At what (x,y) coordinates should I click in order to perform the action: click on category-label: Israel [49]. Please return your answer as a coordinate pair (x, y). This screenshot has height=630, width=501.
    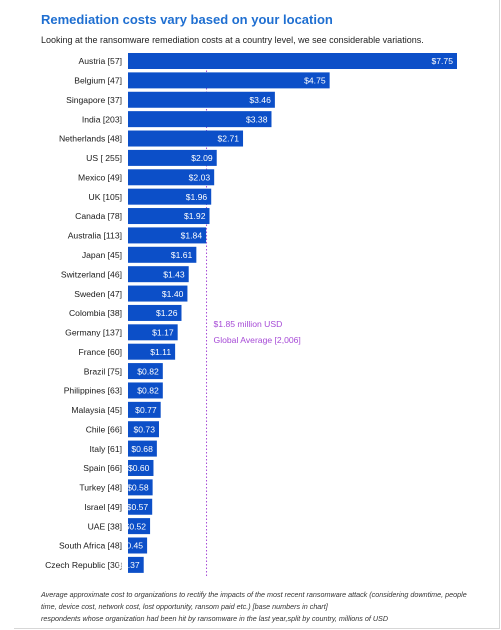
    Looking at the image, I should click on (103, 507).